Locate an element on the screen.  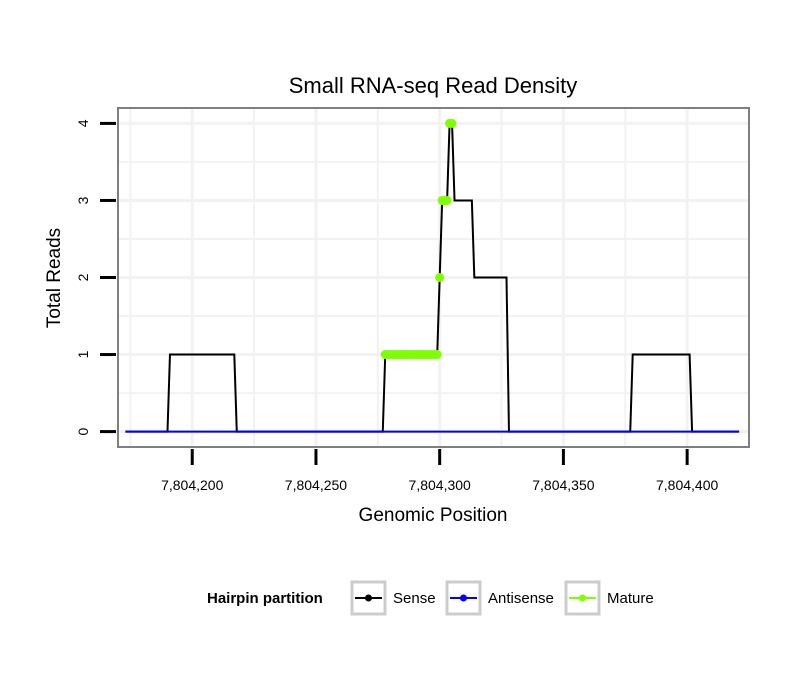
legend-dot-antisense is located at coordinates (463, 598).